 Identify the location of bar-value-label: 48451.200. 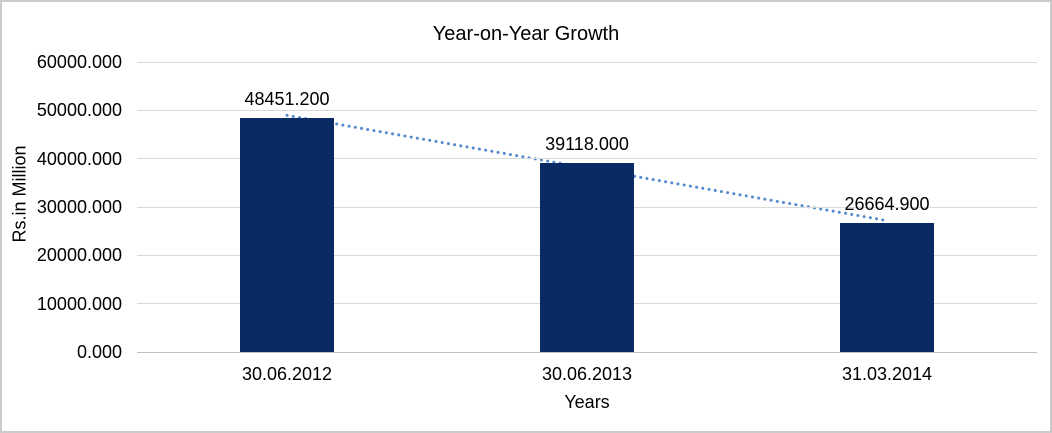
(287, 98).